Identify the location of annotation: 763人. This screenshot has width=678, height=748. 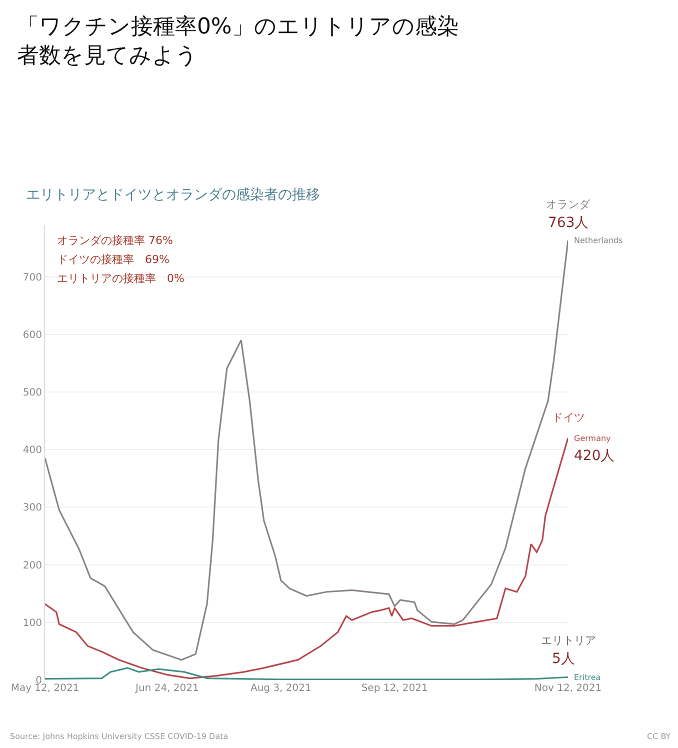
(568, 223).